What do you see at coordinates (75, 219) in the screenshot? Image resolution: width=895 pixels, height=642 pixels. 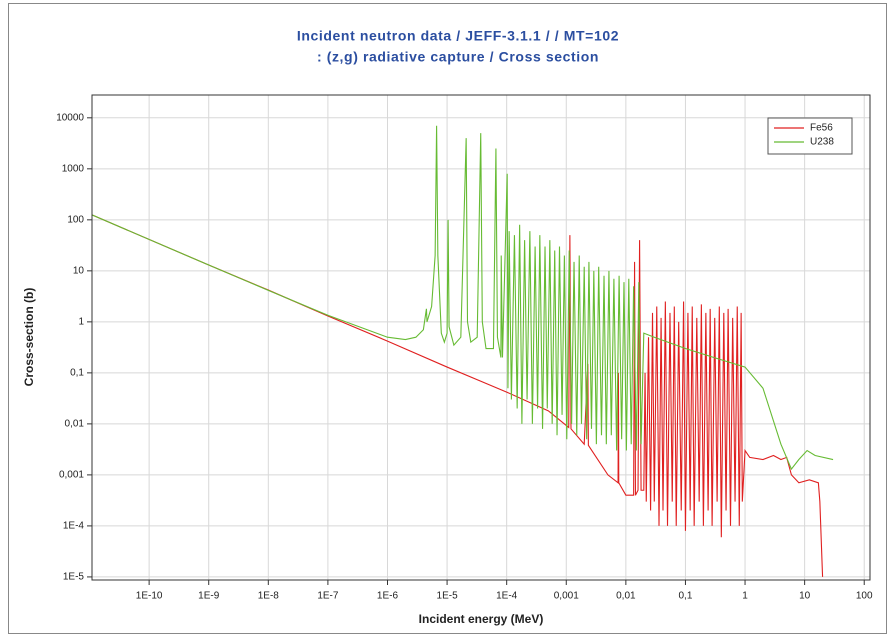 I see `y-tick-label: 100` at bounding box center [75, 219].